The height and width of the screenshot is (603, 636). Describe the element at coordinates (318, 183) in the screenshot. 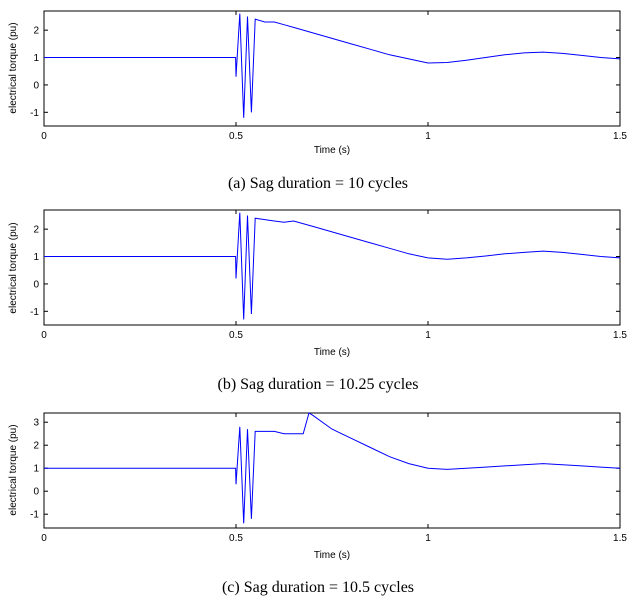

I see `panel-caption: (a) Sag duration = 10 cycles` at that location.